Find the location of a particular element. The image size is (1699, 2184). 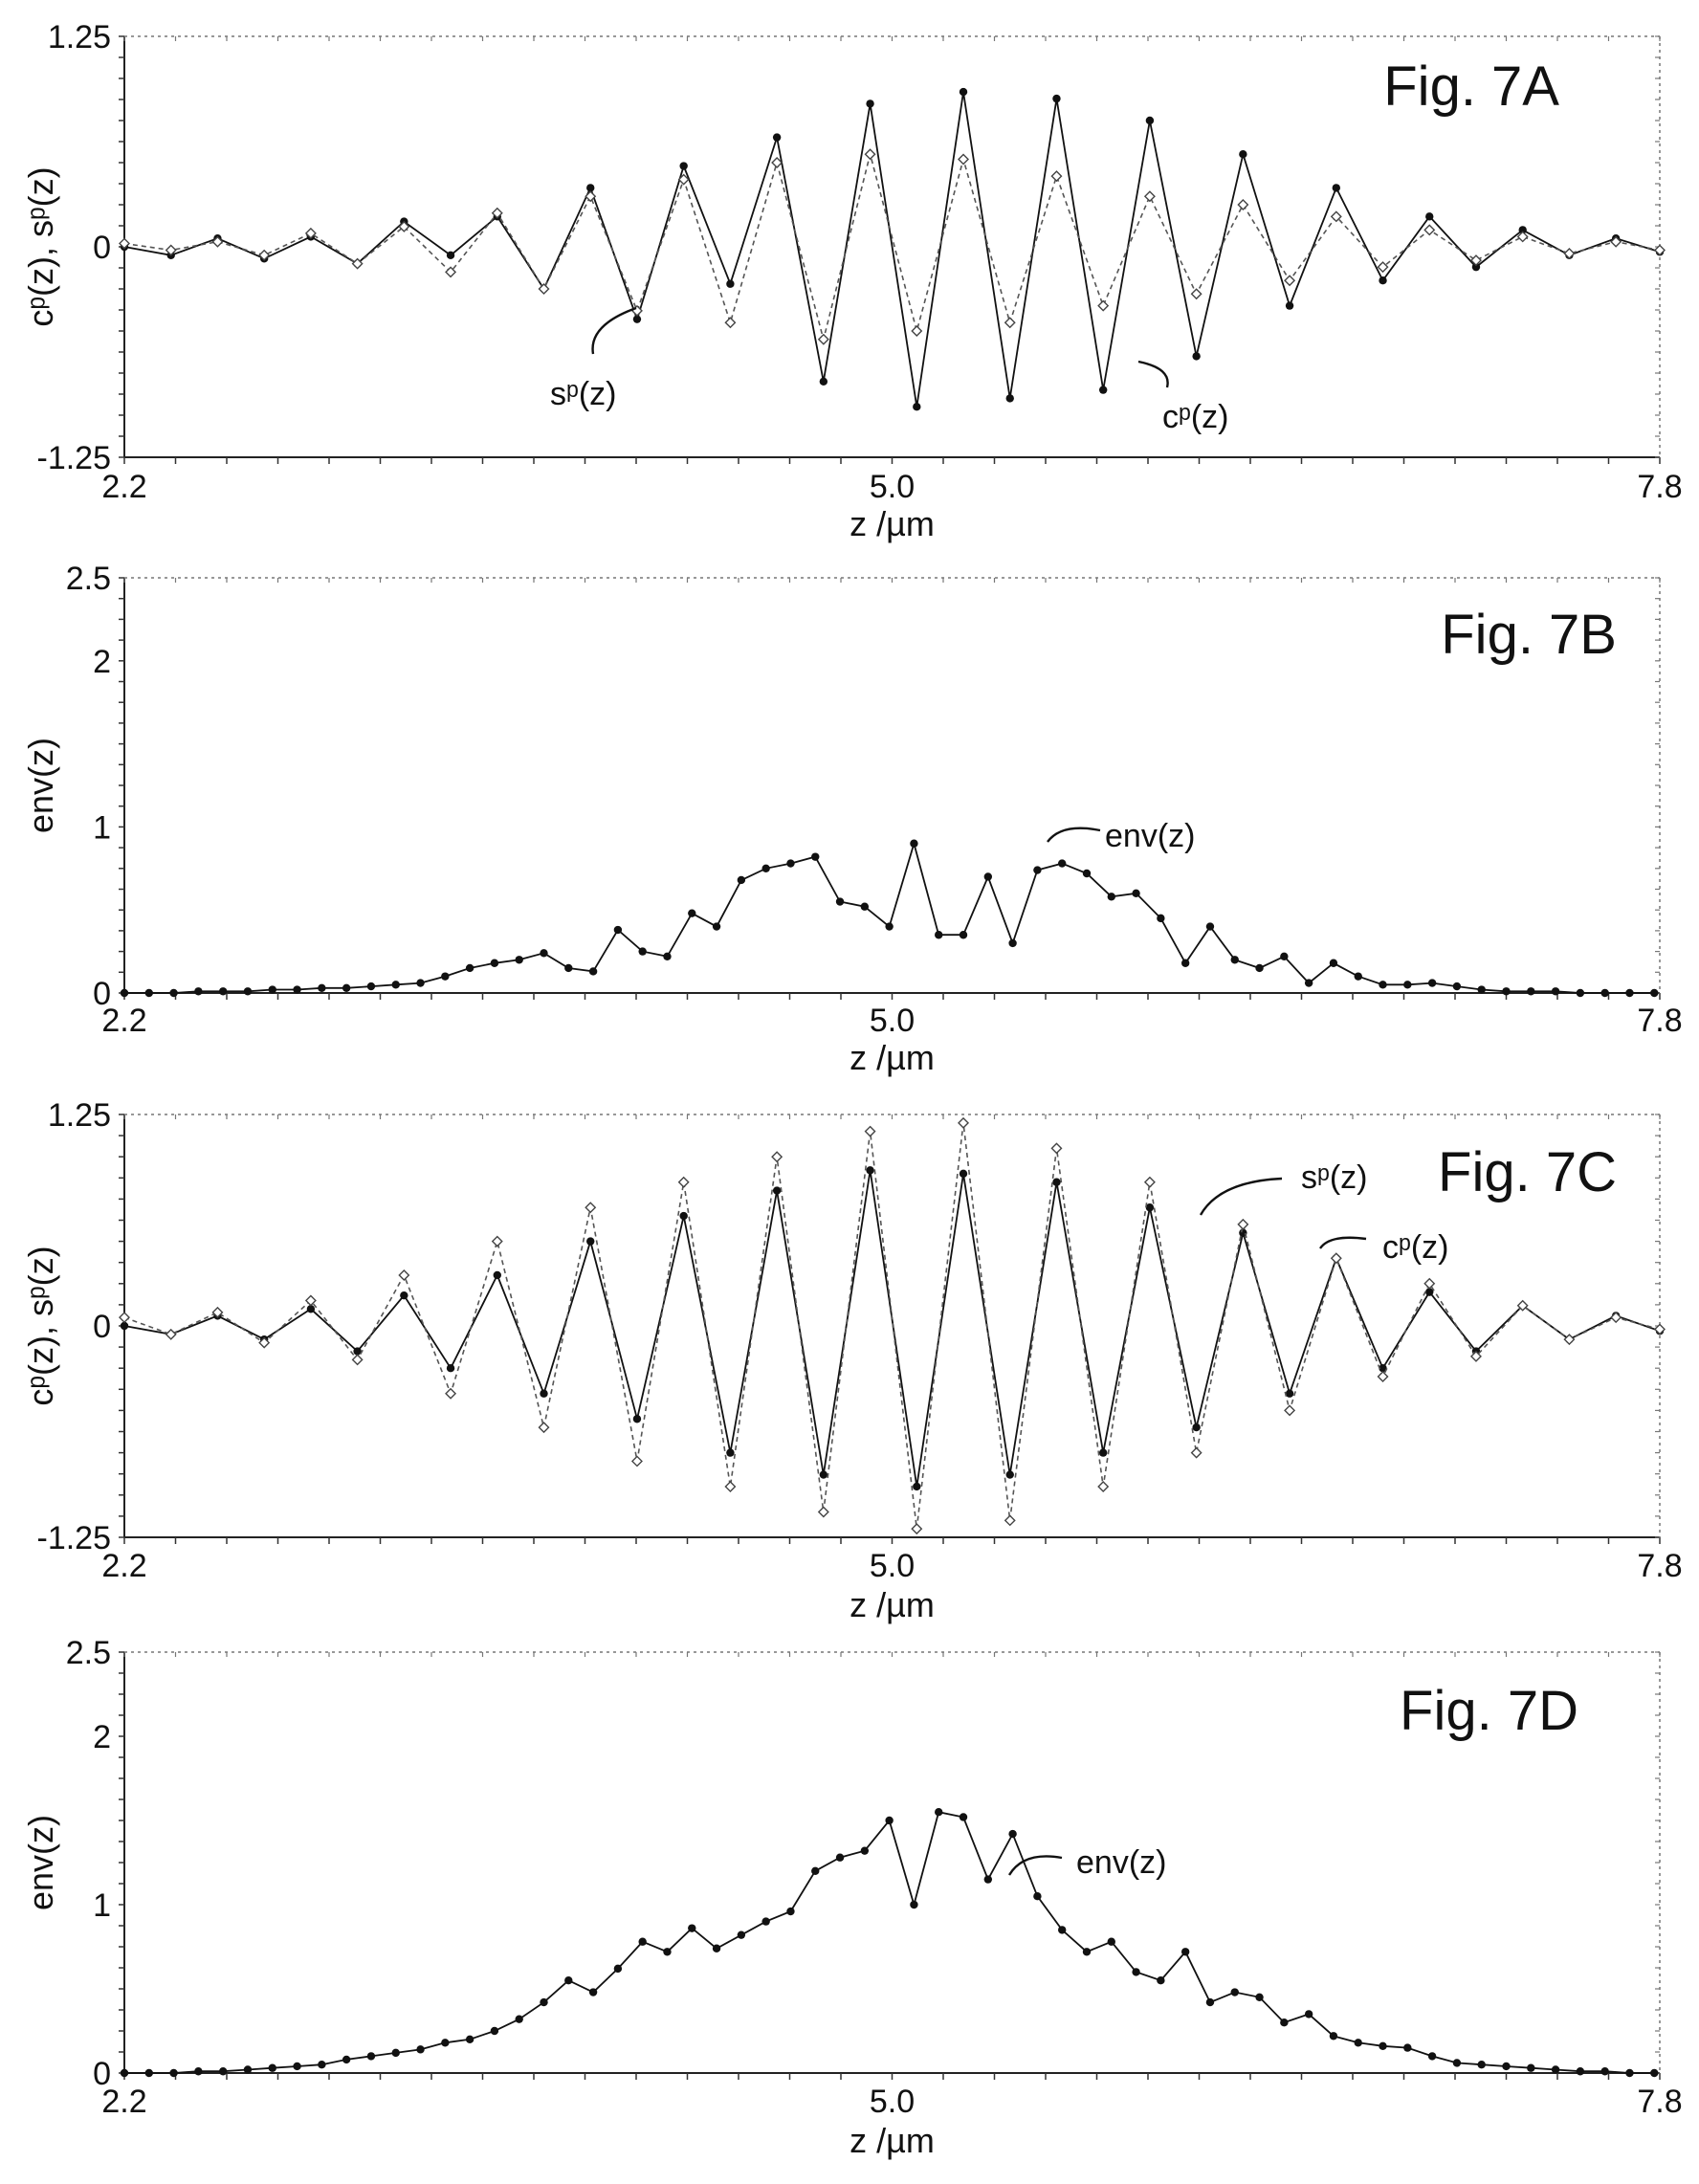

y-tick-label: -1.25 is located at coordinates (74, 458).